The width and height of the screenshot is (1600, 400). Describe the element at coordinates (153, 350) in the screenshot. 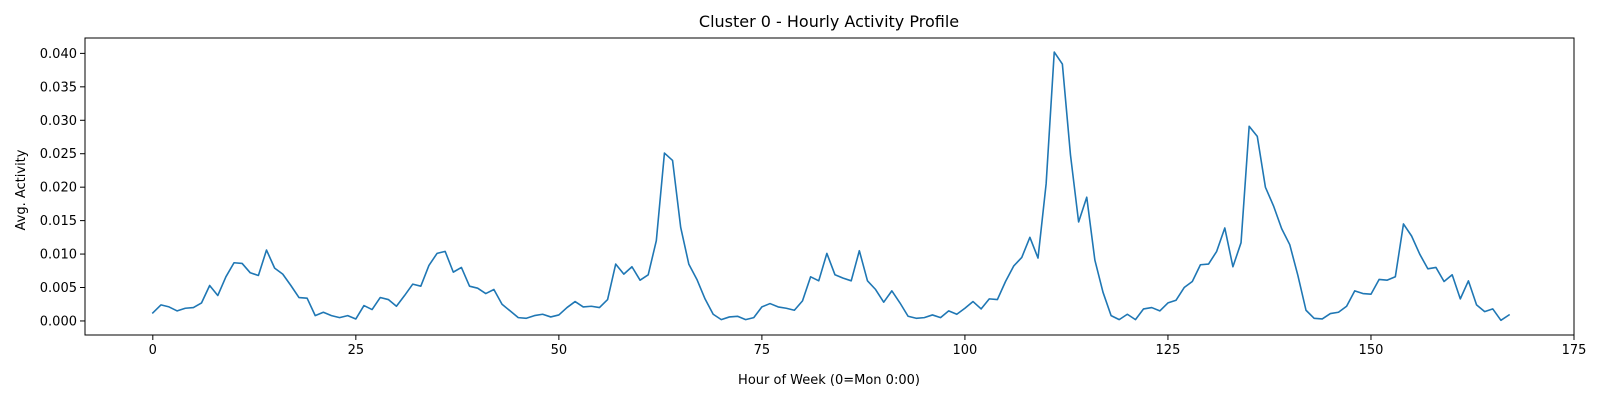

I see `x-tick-label: 0` at that location.